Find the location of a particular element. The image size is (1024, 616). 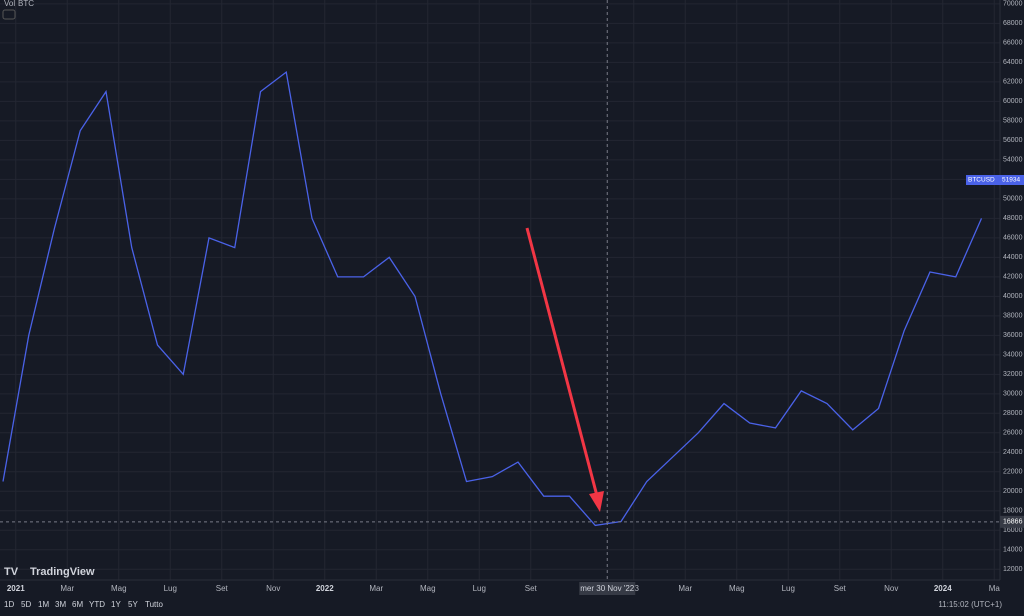

last-price-box is located at coordinates (995, 180).